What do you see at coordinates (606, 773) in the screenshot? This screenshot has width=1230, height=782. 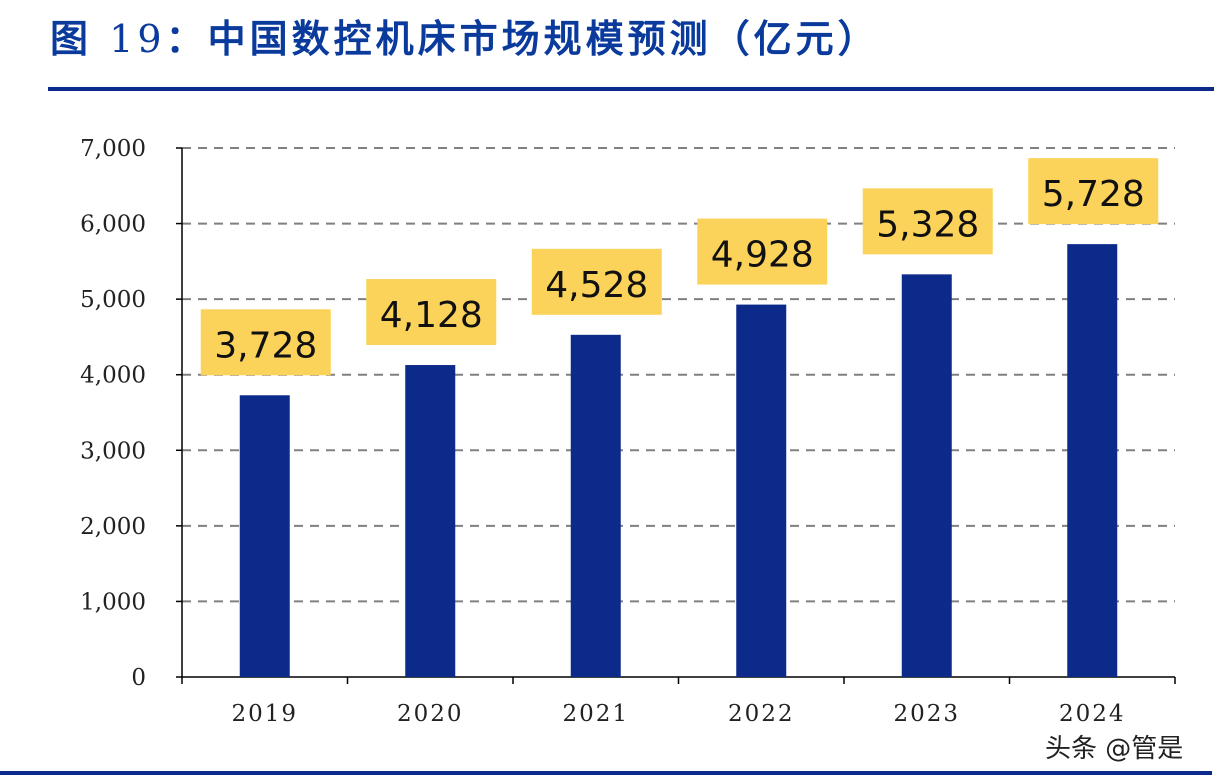 I see `bottom-divider` at bounding box center [606, 773].